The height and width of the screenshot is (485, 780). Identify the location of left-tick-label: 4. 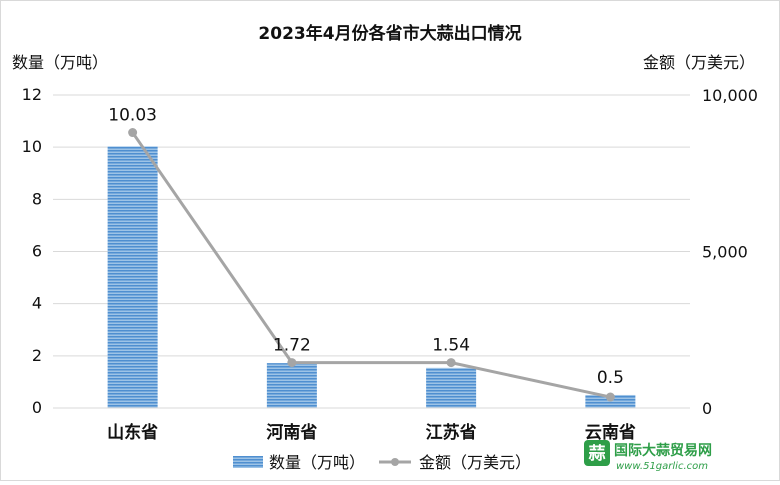
(37, 303).